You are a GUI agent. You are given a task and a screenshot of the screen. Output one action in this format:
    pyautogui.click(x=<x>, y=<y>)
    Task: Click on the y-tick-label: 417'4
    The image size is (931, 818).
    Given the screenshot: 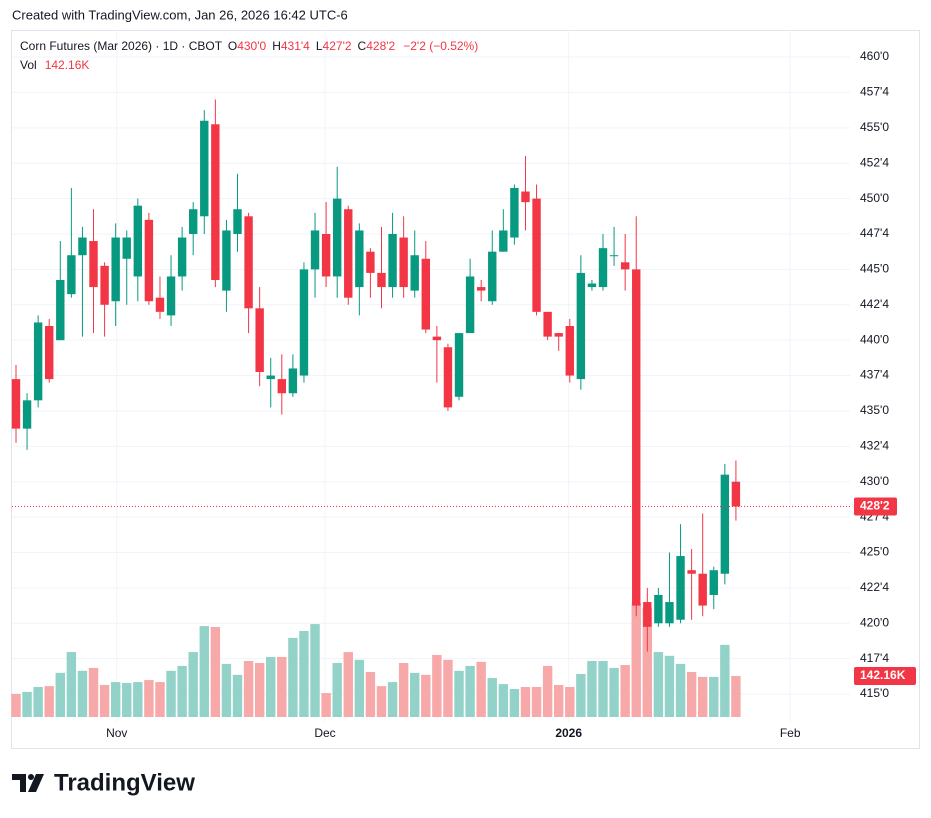 What is the action you would take?
    pyautogui.click(x=874, y=658)
    